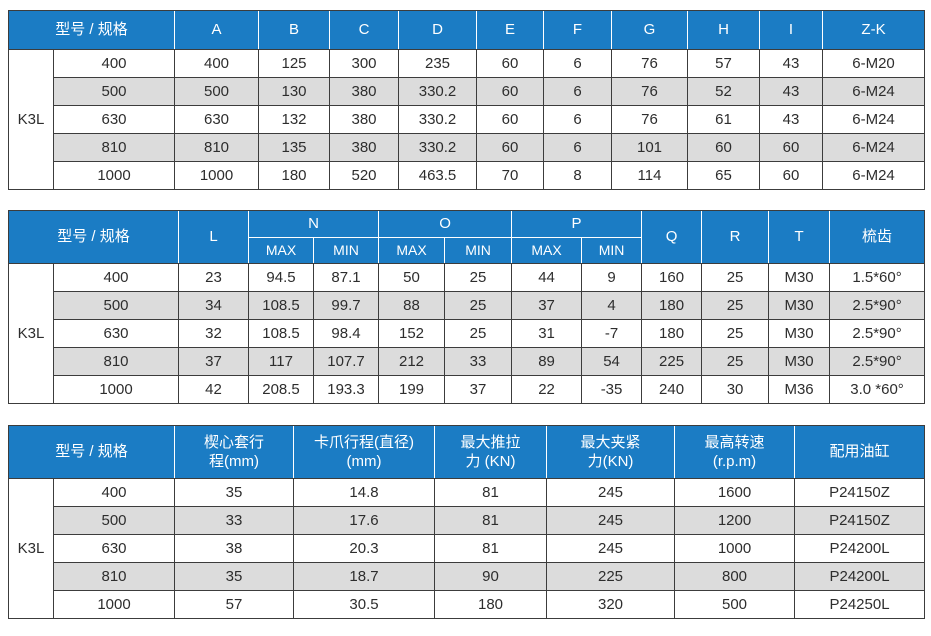 This screenshot has width=931, height=636. What do you see at coordinates (877, 305) in the screenshot?
I see `value-cell: 2.5*90°` at bounding box center [877, 305].